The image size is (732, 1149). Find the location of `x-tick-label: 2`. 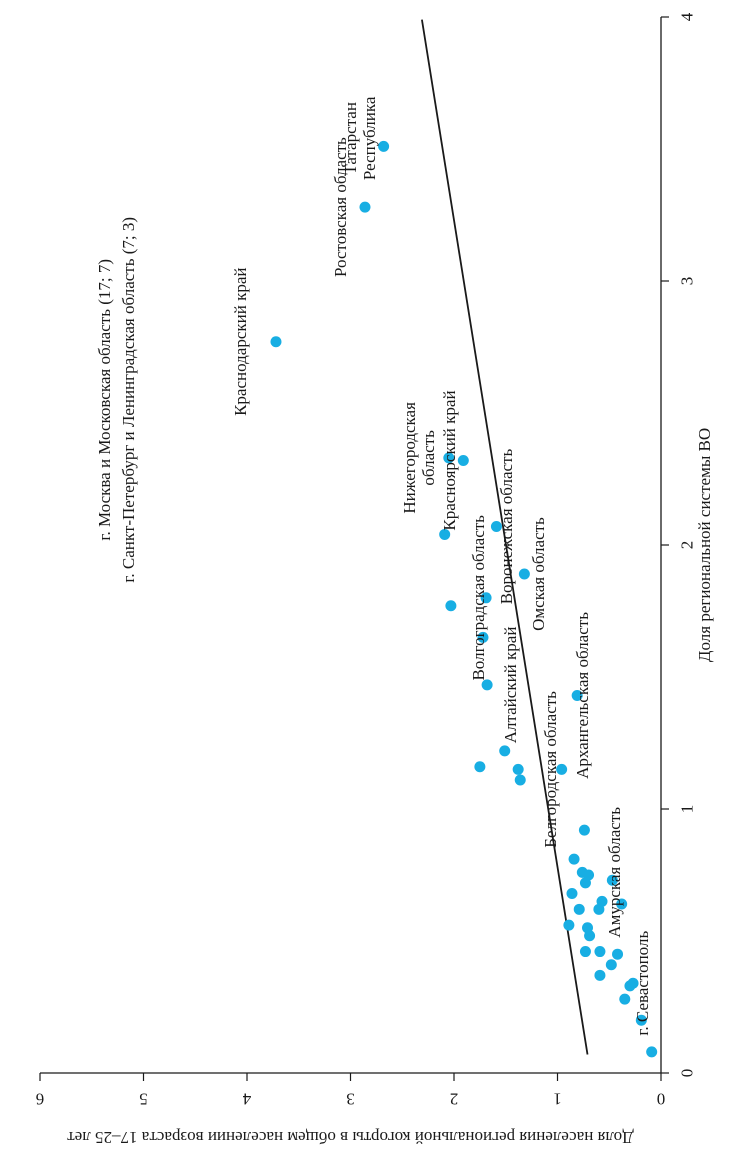

x-tick-label: 2 is located at coordinates (687, 545).